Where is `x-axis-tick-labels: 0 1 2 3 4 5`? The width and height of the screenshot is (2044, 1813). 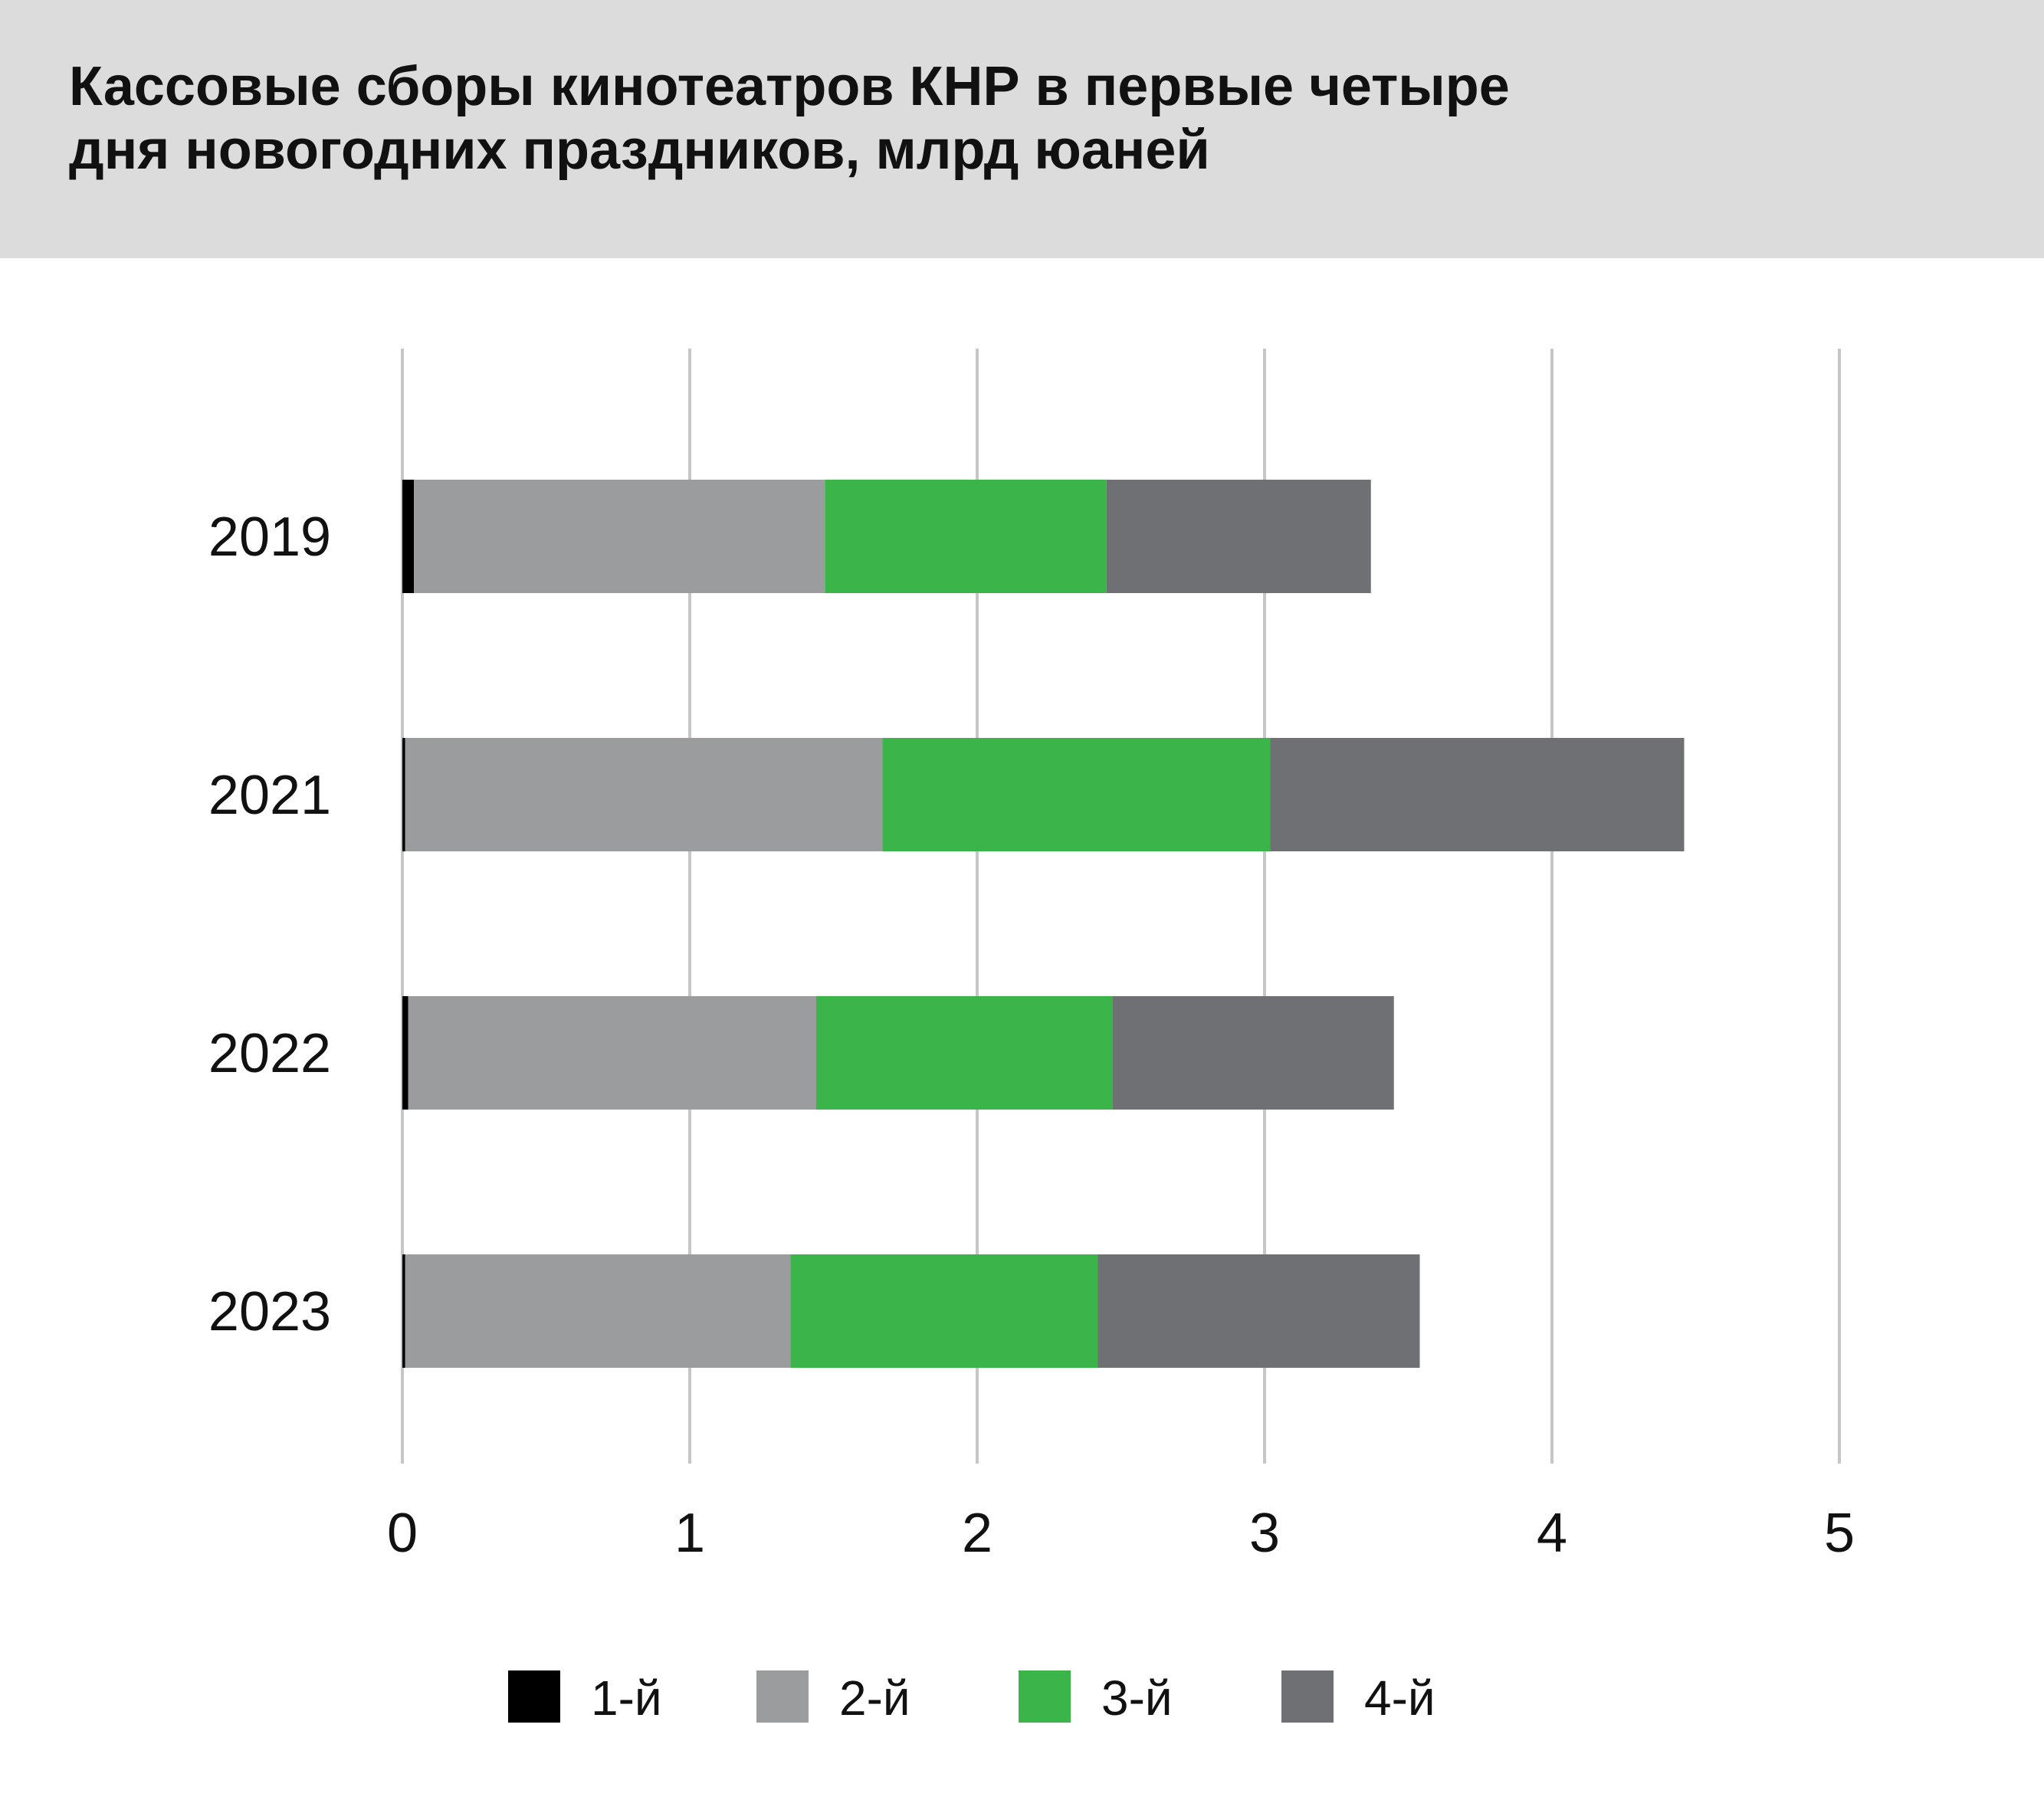 x-axis-tick-labels: 0 1 2 3 4 5 is located at coordinates (1121, 1533).